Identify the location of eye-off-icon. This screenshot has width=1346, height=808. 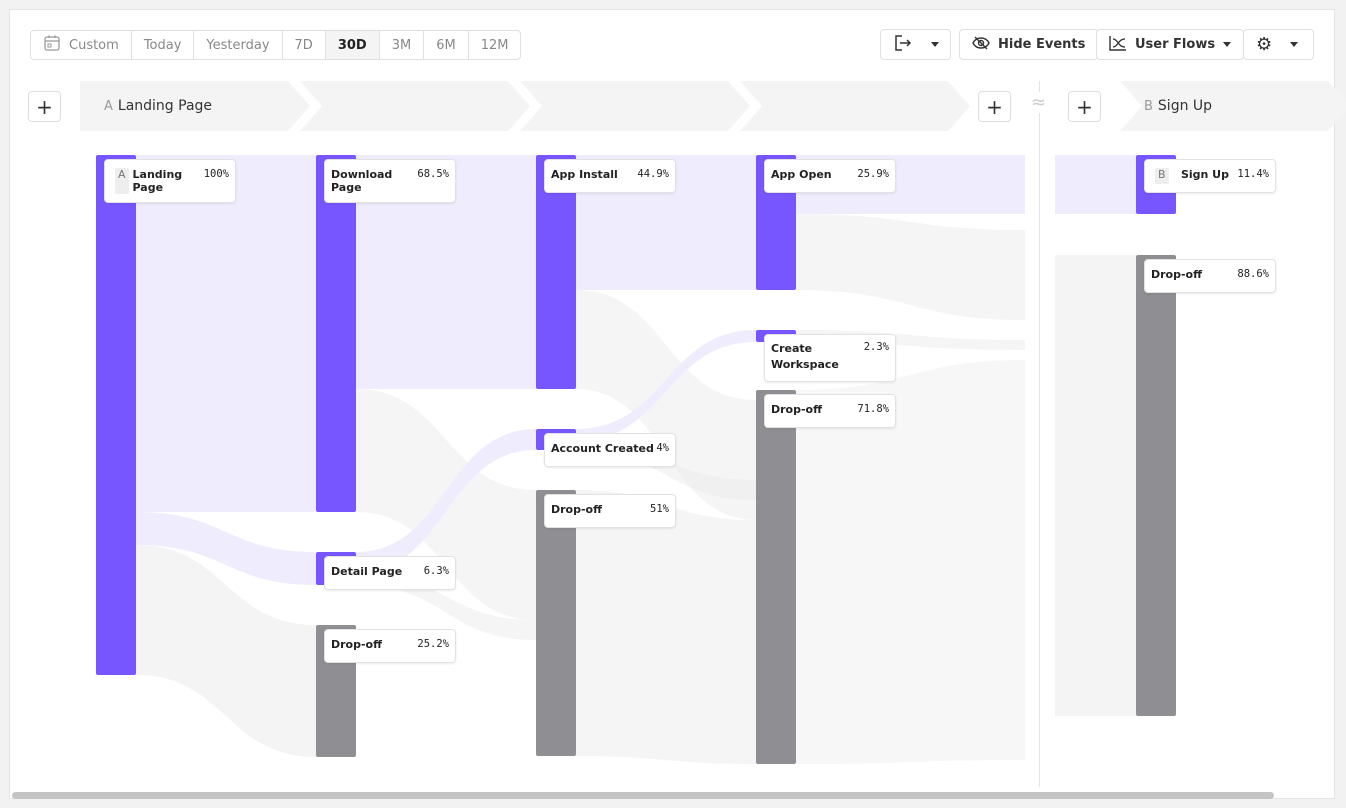
(981, 45).